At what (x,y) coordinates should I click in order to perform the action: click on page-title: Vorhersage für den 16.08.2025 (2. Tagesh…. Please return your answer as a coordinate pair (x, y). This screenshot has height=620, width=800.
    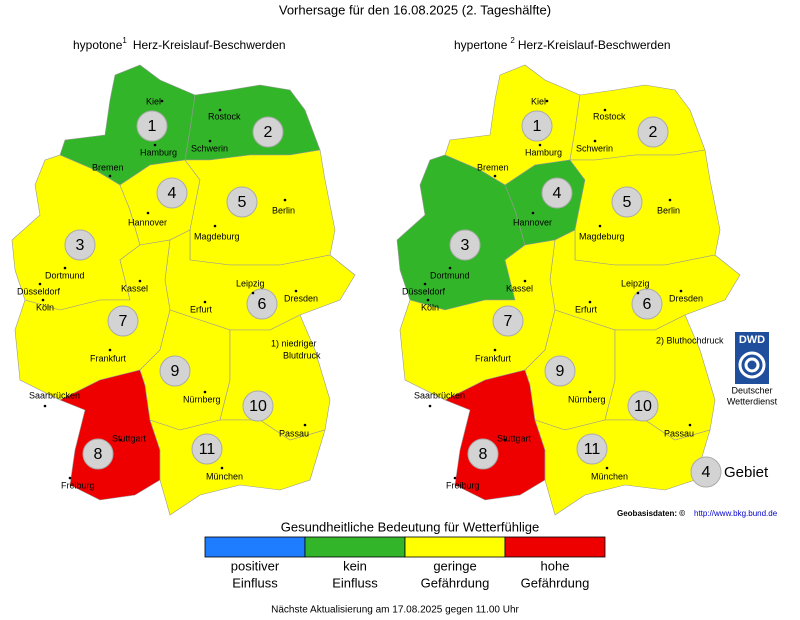
    Looking at the image, I should click on (415, 9).